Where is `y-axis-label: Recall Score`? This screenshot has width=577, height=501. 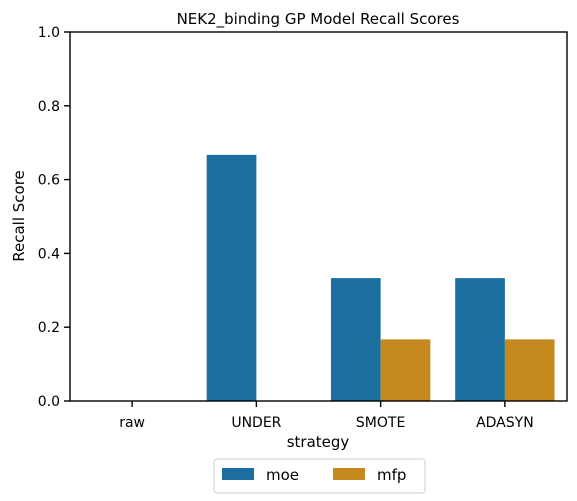
y-axis-label: Recall Score is located at coordinates (19, 216).